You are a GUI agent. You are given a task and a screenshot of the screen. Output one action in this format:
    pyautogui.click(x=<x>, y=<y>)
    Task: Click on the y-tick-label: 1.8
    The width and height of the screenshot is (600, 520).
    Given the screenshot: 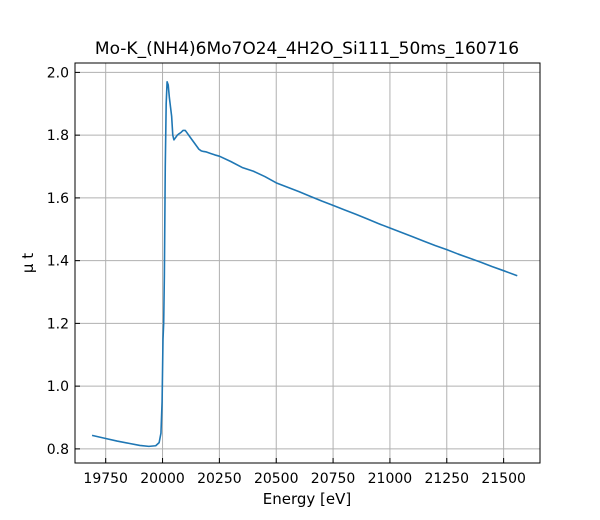 What is the action you would take?
    pyautogui.click(x=58, y=136)
    